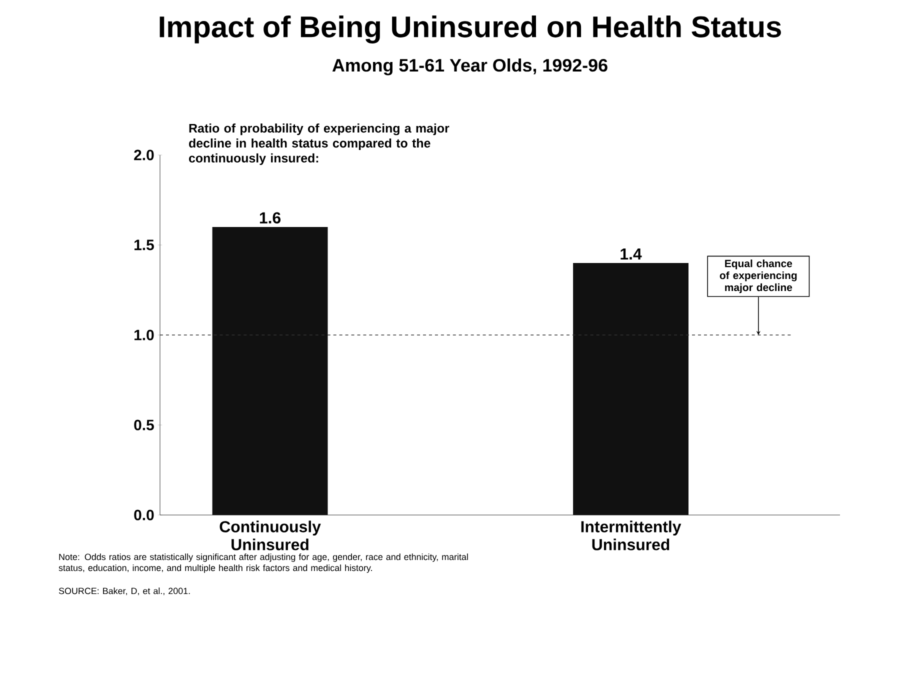  I want to click on y-tick-label: 1.0, so click(144, 335).